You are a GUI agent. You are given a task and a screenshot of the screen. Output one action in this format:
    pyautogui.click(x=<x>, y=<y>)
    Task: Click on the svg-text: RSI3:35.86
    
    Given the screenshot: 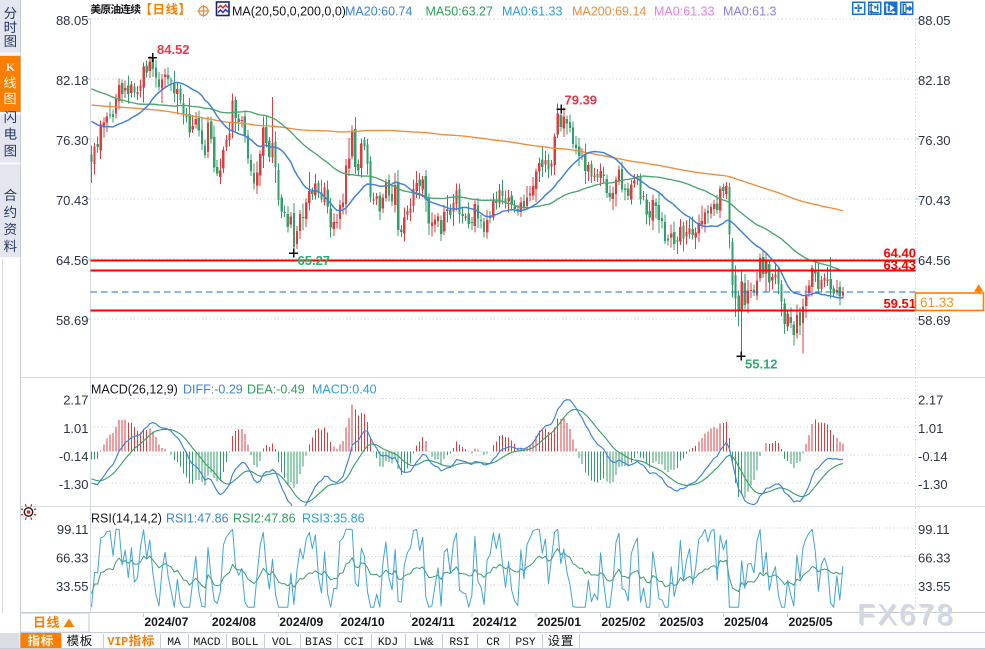 What is the action you would take?
    pyautogui.click(x=333, y=519)
    